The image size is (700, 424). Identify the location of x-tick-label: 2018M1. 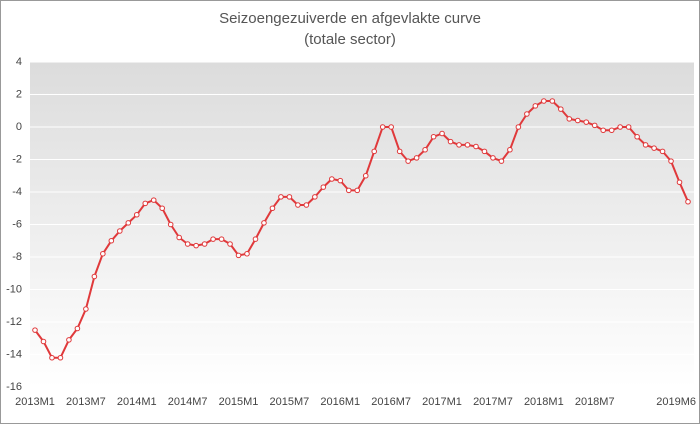
(544, 402).